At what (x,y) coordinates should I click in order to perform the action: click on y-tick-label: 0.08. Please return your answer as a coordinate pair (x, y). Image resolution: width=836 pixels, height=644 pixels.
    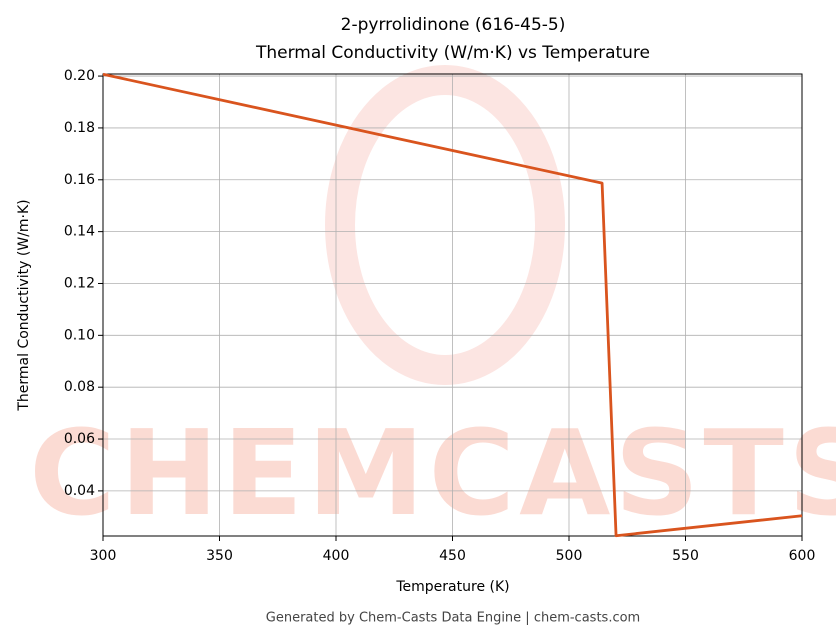
    Looking at the image, I should click on (79, 387).